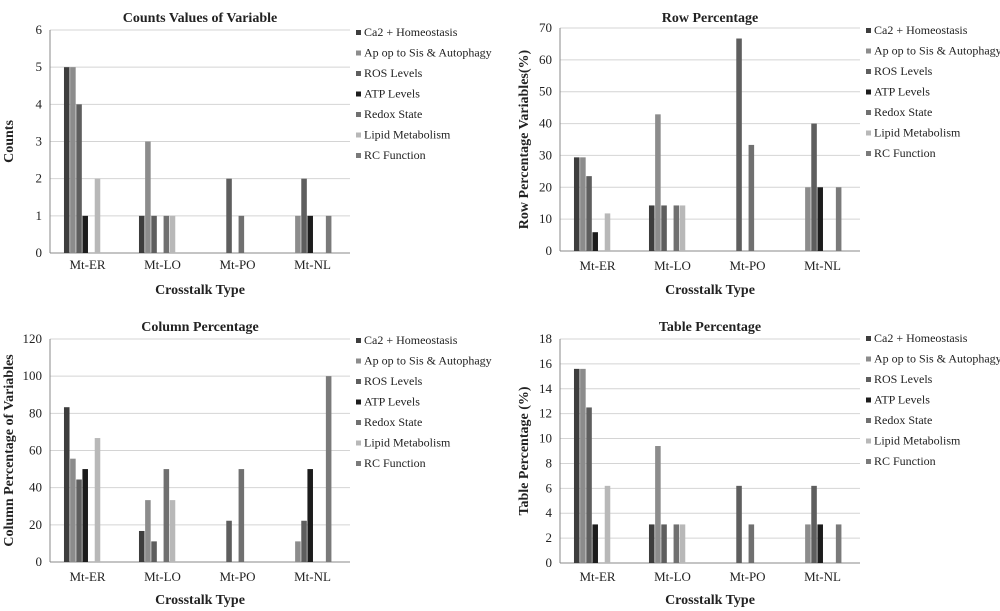 The width and height of the screenshot is (1000, 611). Describe the element at coordinates (545, 123) in the screenshot. I see `y-tick-label: 40` at that location.